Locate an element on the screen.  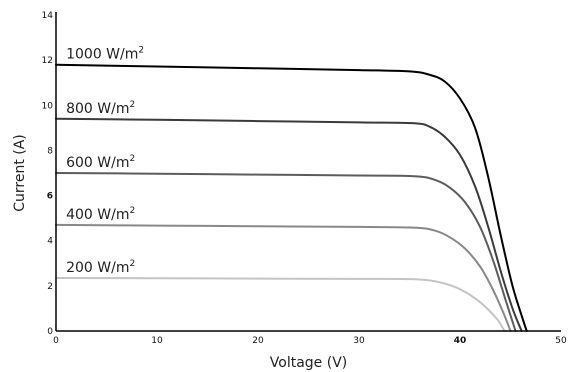
y-tick-label: 4 is located at coordinates (50, 242).